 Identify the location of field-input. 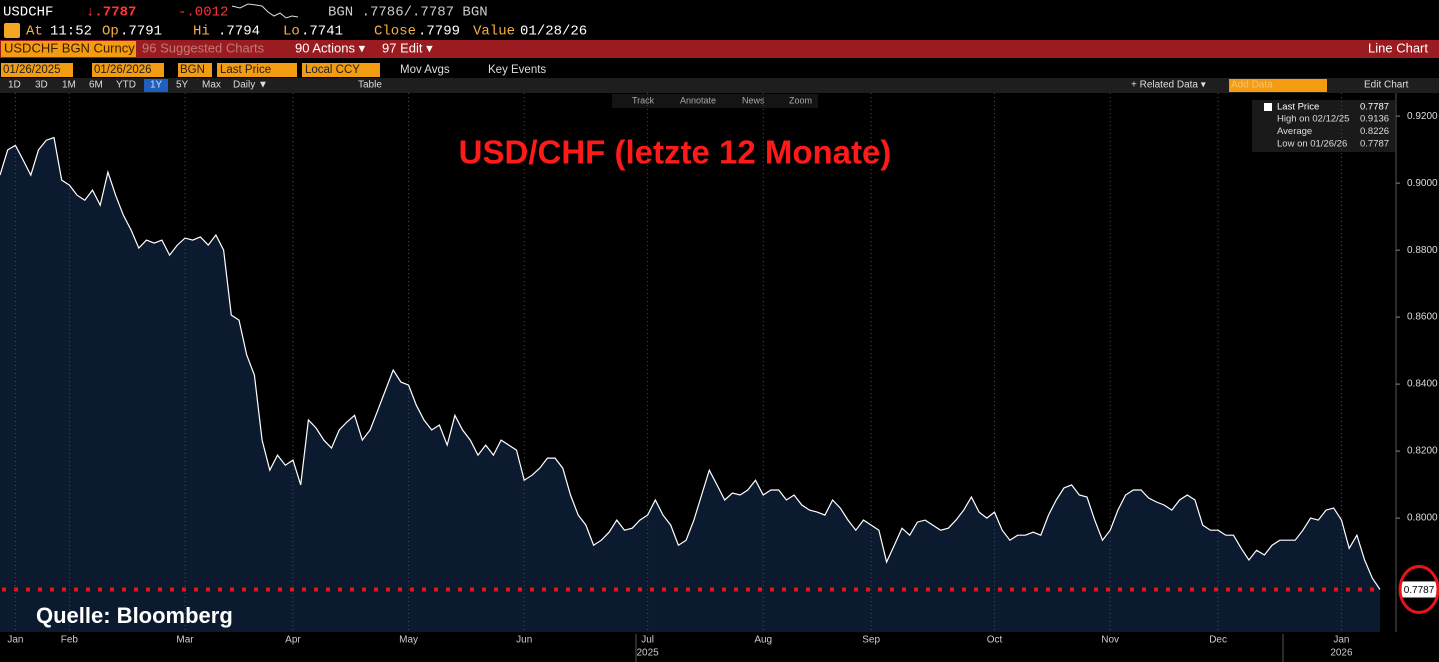
(257, 70).